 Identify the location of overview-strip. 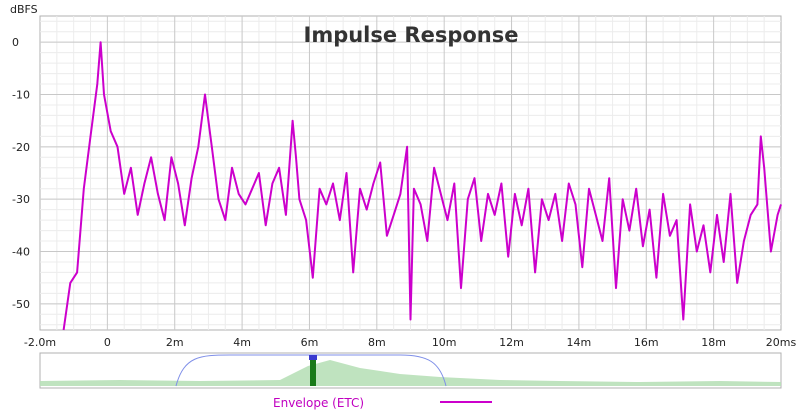
(410, 370).